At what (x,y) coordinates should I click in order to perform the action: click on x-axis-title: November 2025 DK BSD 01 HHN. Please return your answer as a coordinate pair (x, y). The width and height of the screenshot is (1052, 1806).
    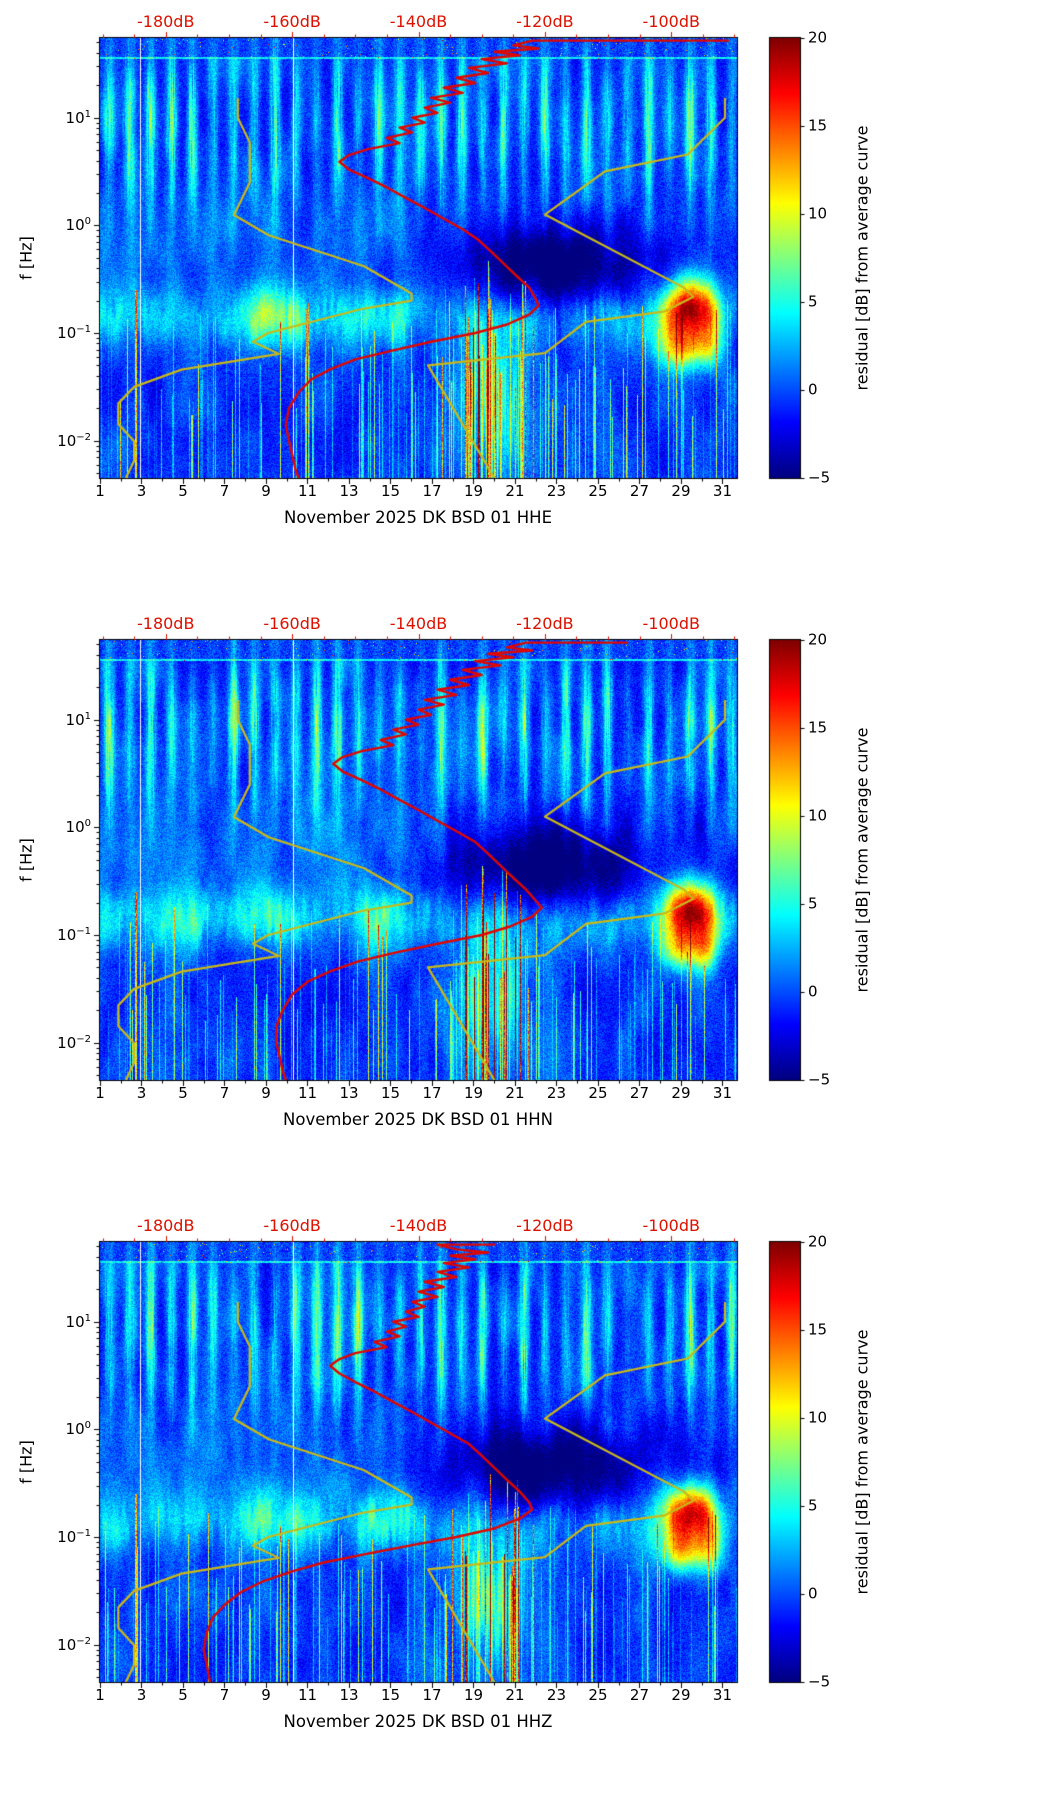
    Looking at the image, I should click on (418, 1119).